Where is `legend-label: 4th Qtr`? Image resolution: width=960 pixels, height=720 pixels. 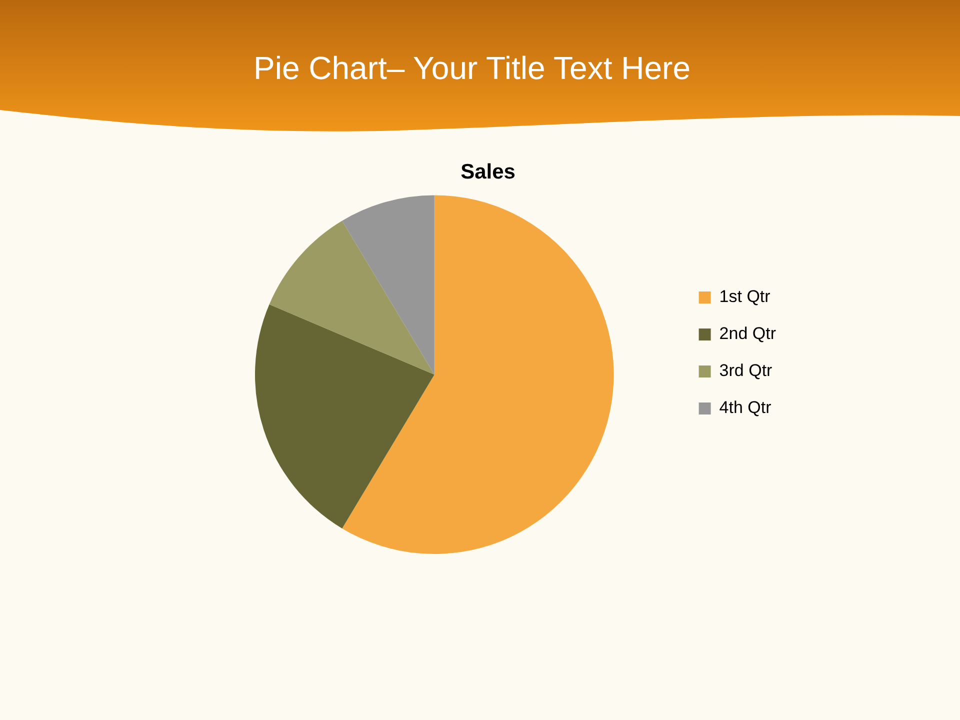
legend-label: 4th Qtr is located at coordinates (745, 408).